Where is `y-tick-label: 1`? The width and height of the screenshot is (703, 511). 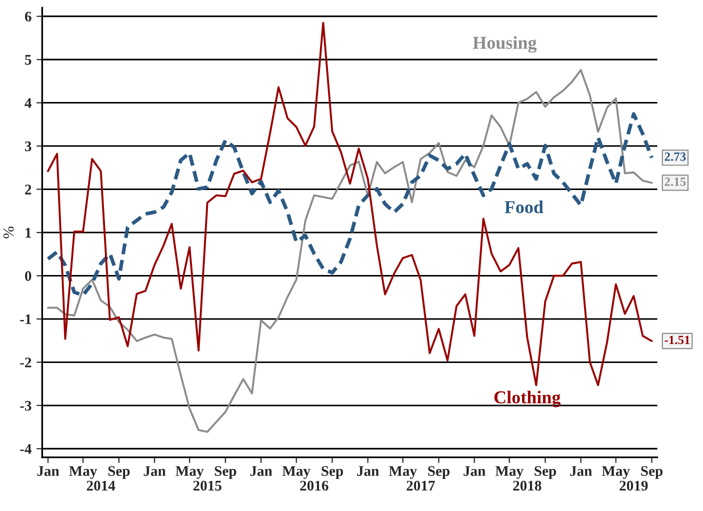 y-tick-label: 1 is located at coordinates (29, 233).